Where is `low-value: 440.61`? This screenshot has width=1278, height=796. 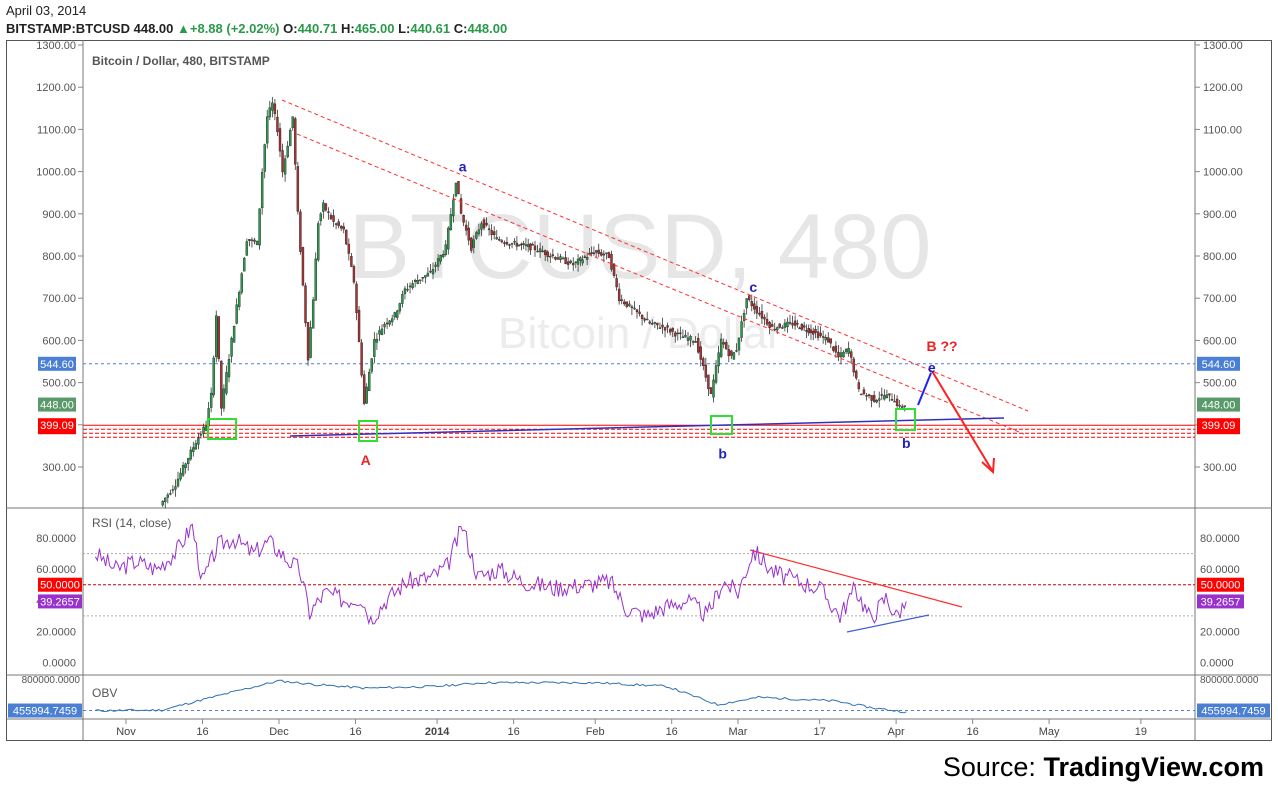 low-value: 440.61 is located at coordinates (430, 28).